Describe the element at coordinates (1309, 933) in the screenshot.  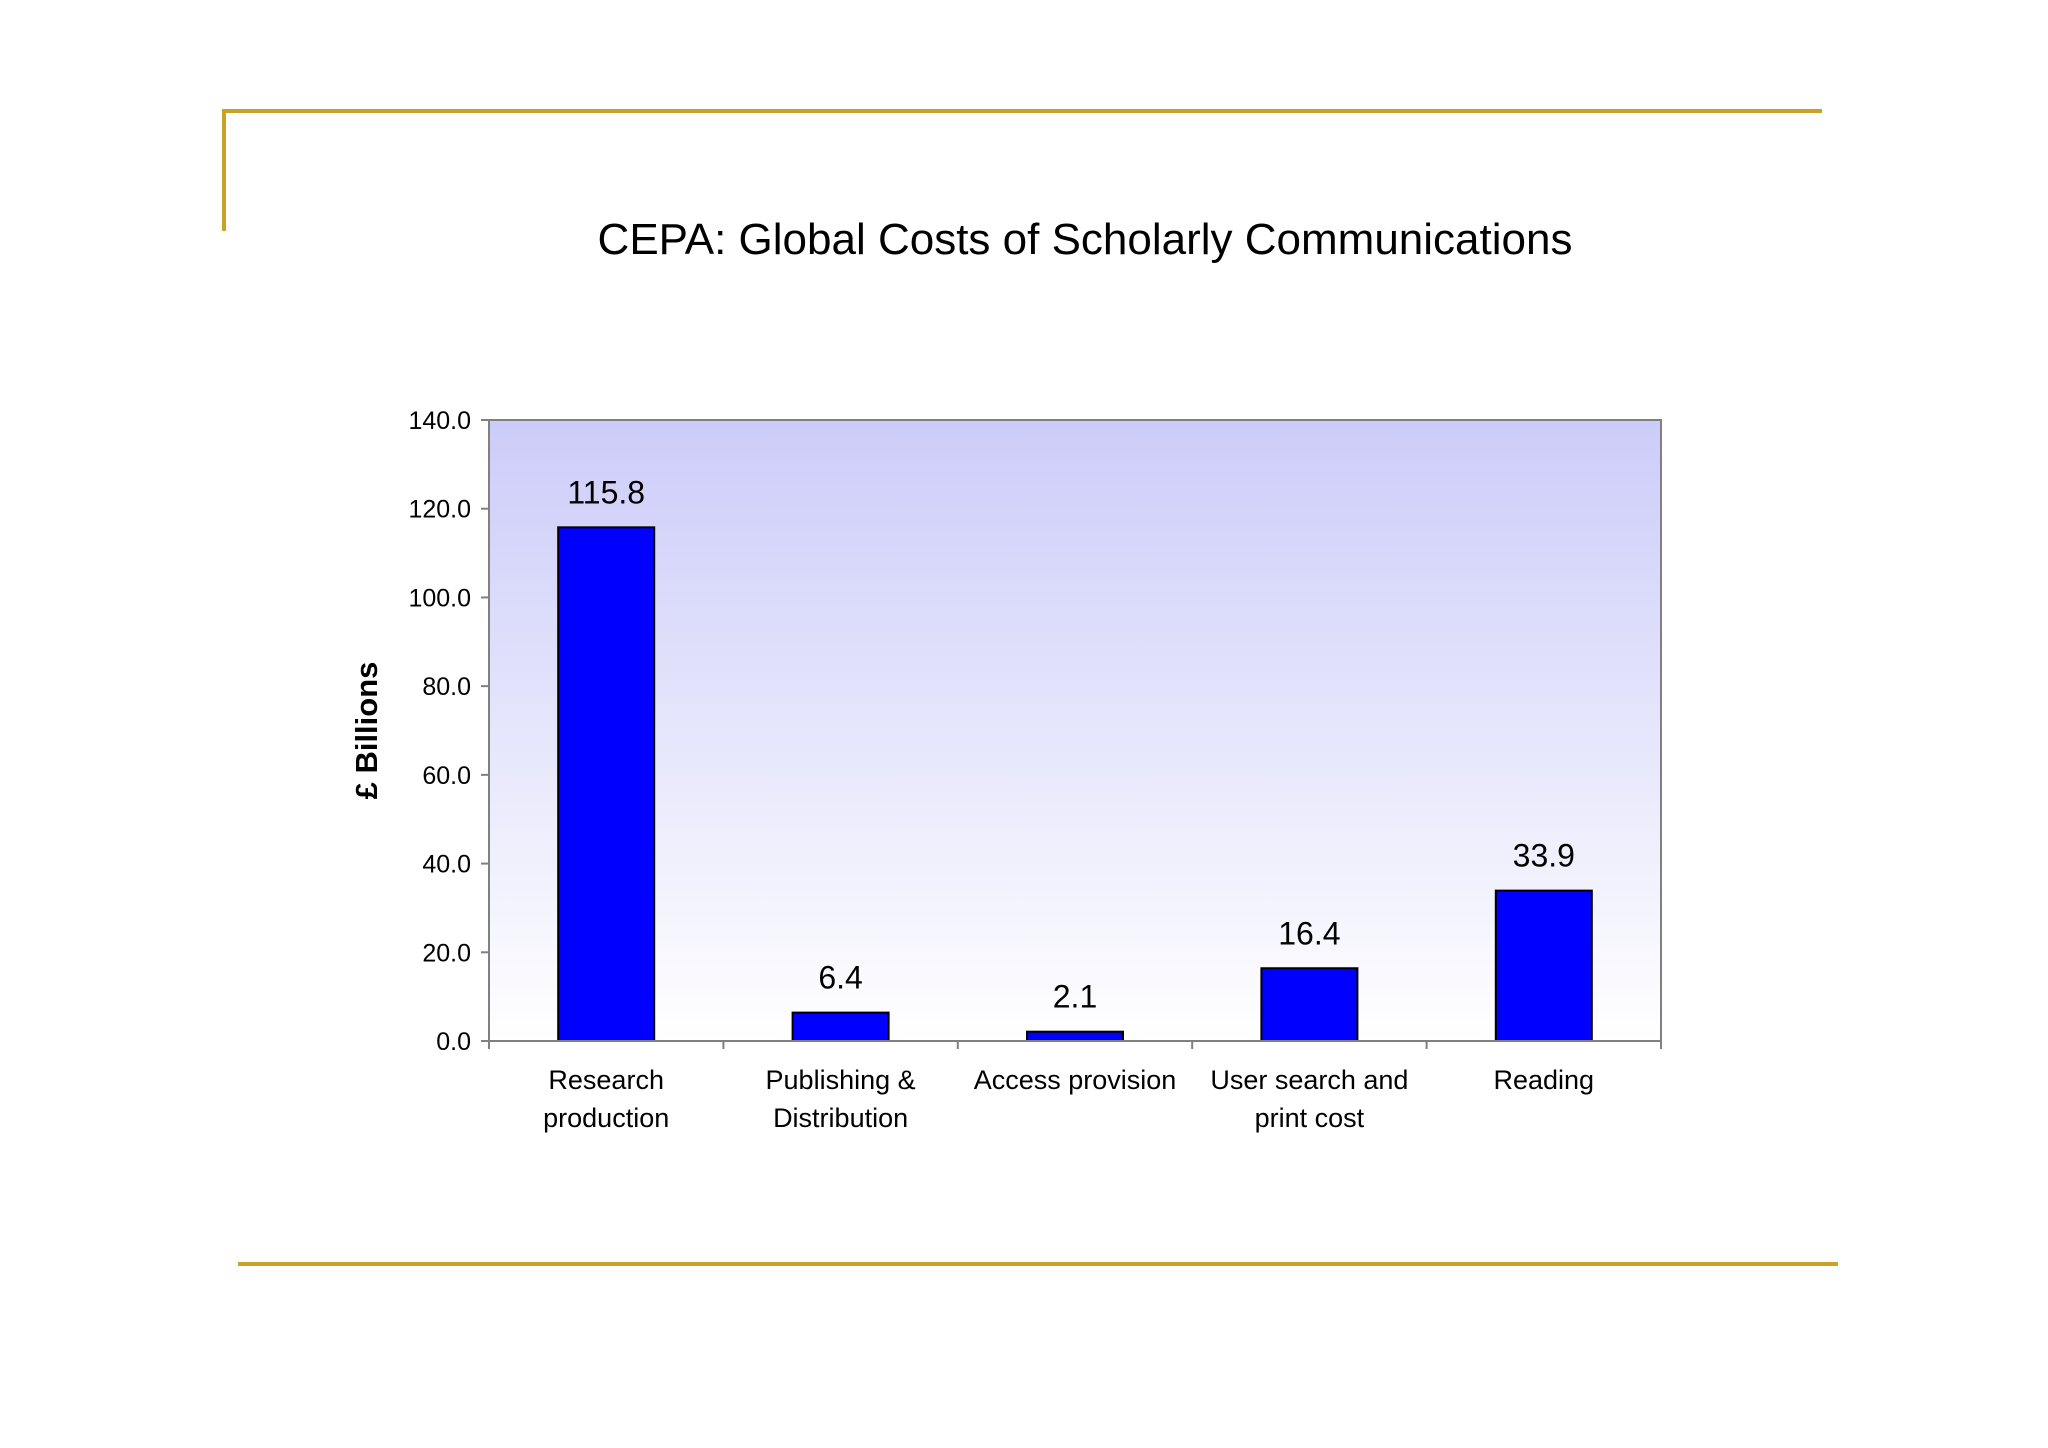
I see `bar-value-label: 16.4` at that location.